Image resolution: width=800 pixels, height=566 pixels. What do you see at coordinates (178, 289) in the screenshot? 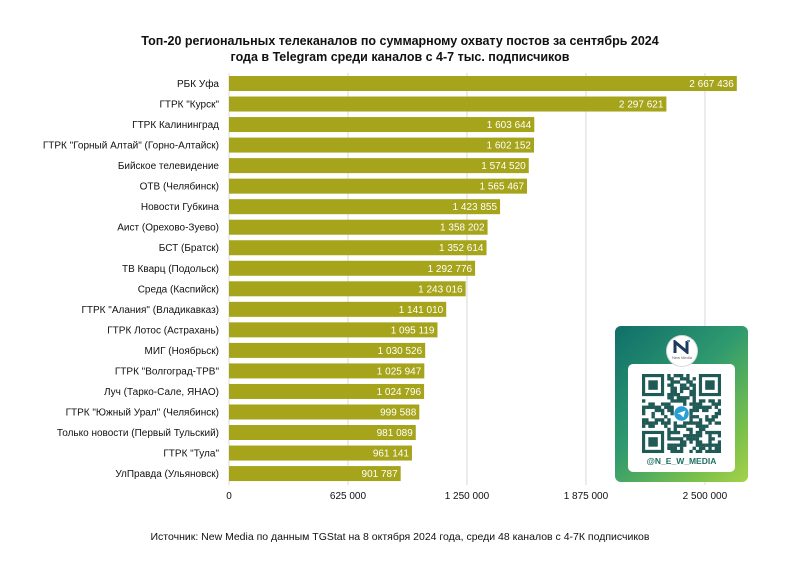
I see `category-label: Среда (Каспийск)` at bounding box center [178, 289].